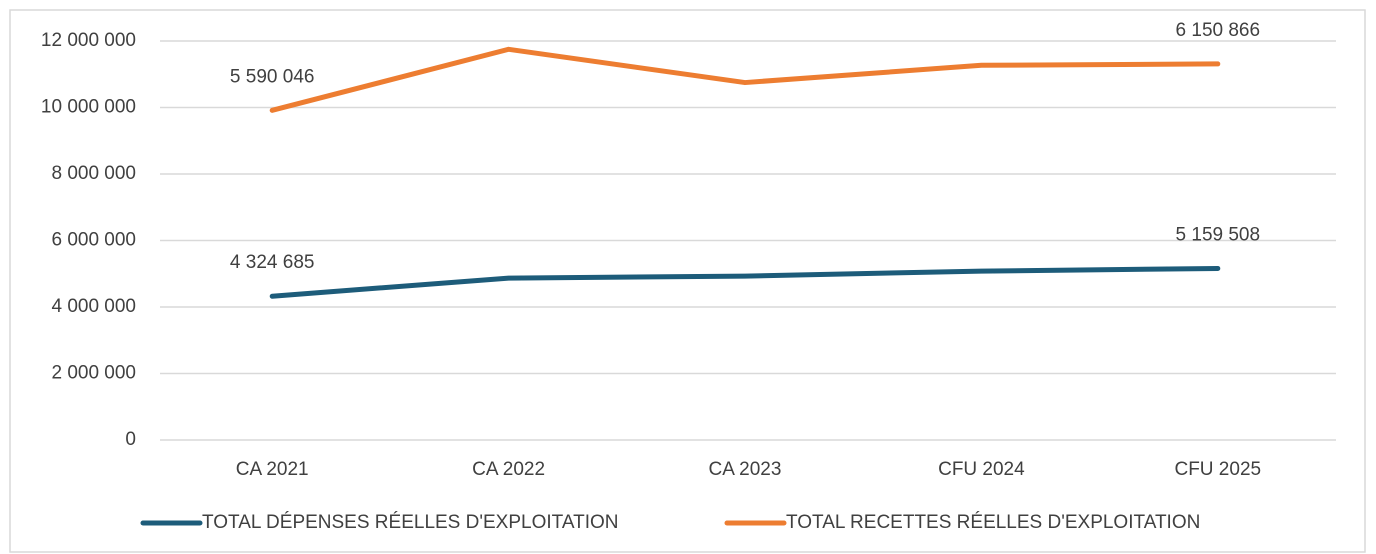 Image resolution: width=1376 pixels, height=554 pixels. What do you see at coordinates (93, 373) in the screenshot?
I see `y-tick-label: 2 000 000` at bounding box center [93, 373].